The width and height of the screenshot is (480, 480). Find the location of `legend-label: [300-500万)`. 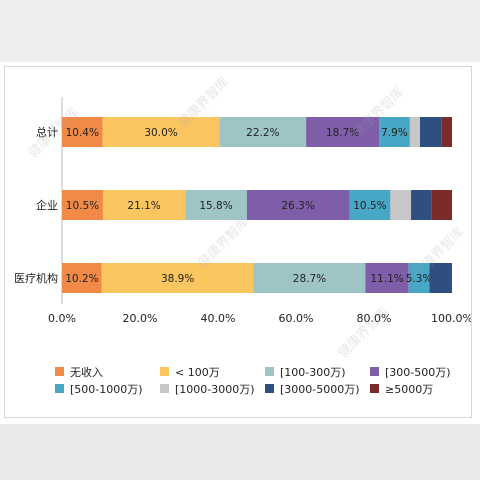

legend-label: [300-500万) is located at coordinates (418, 372).